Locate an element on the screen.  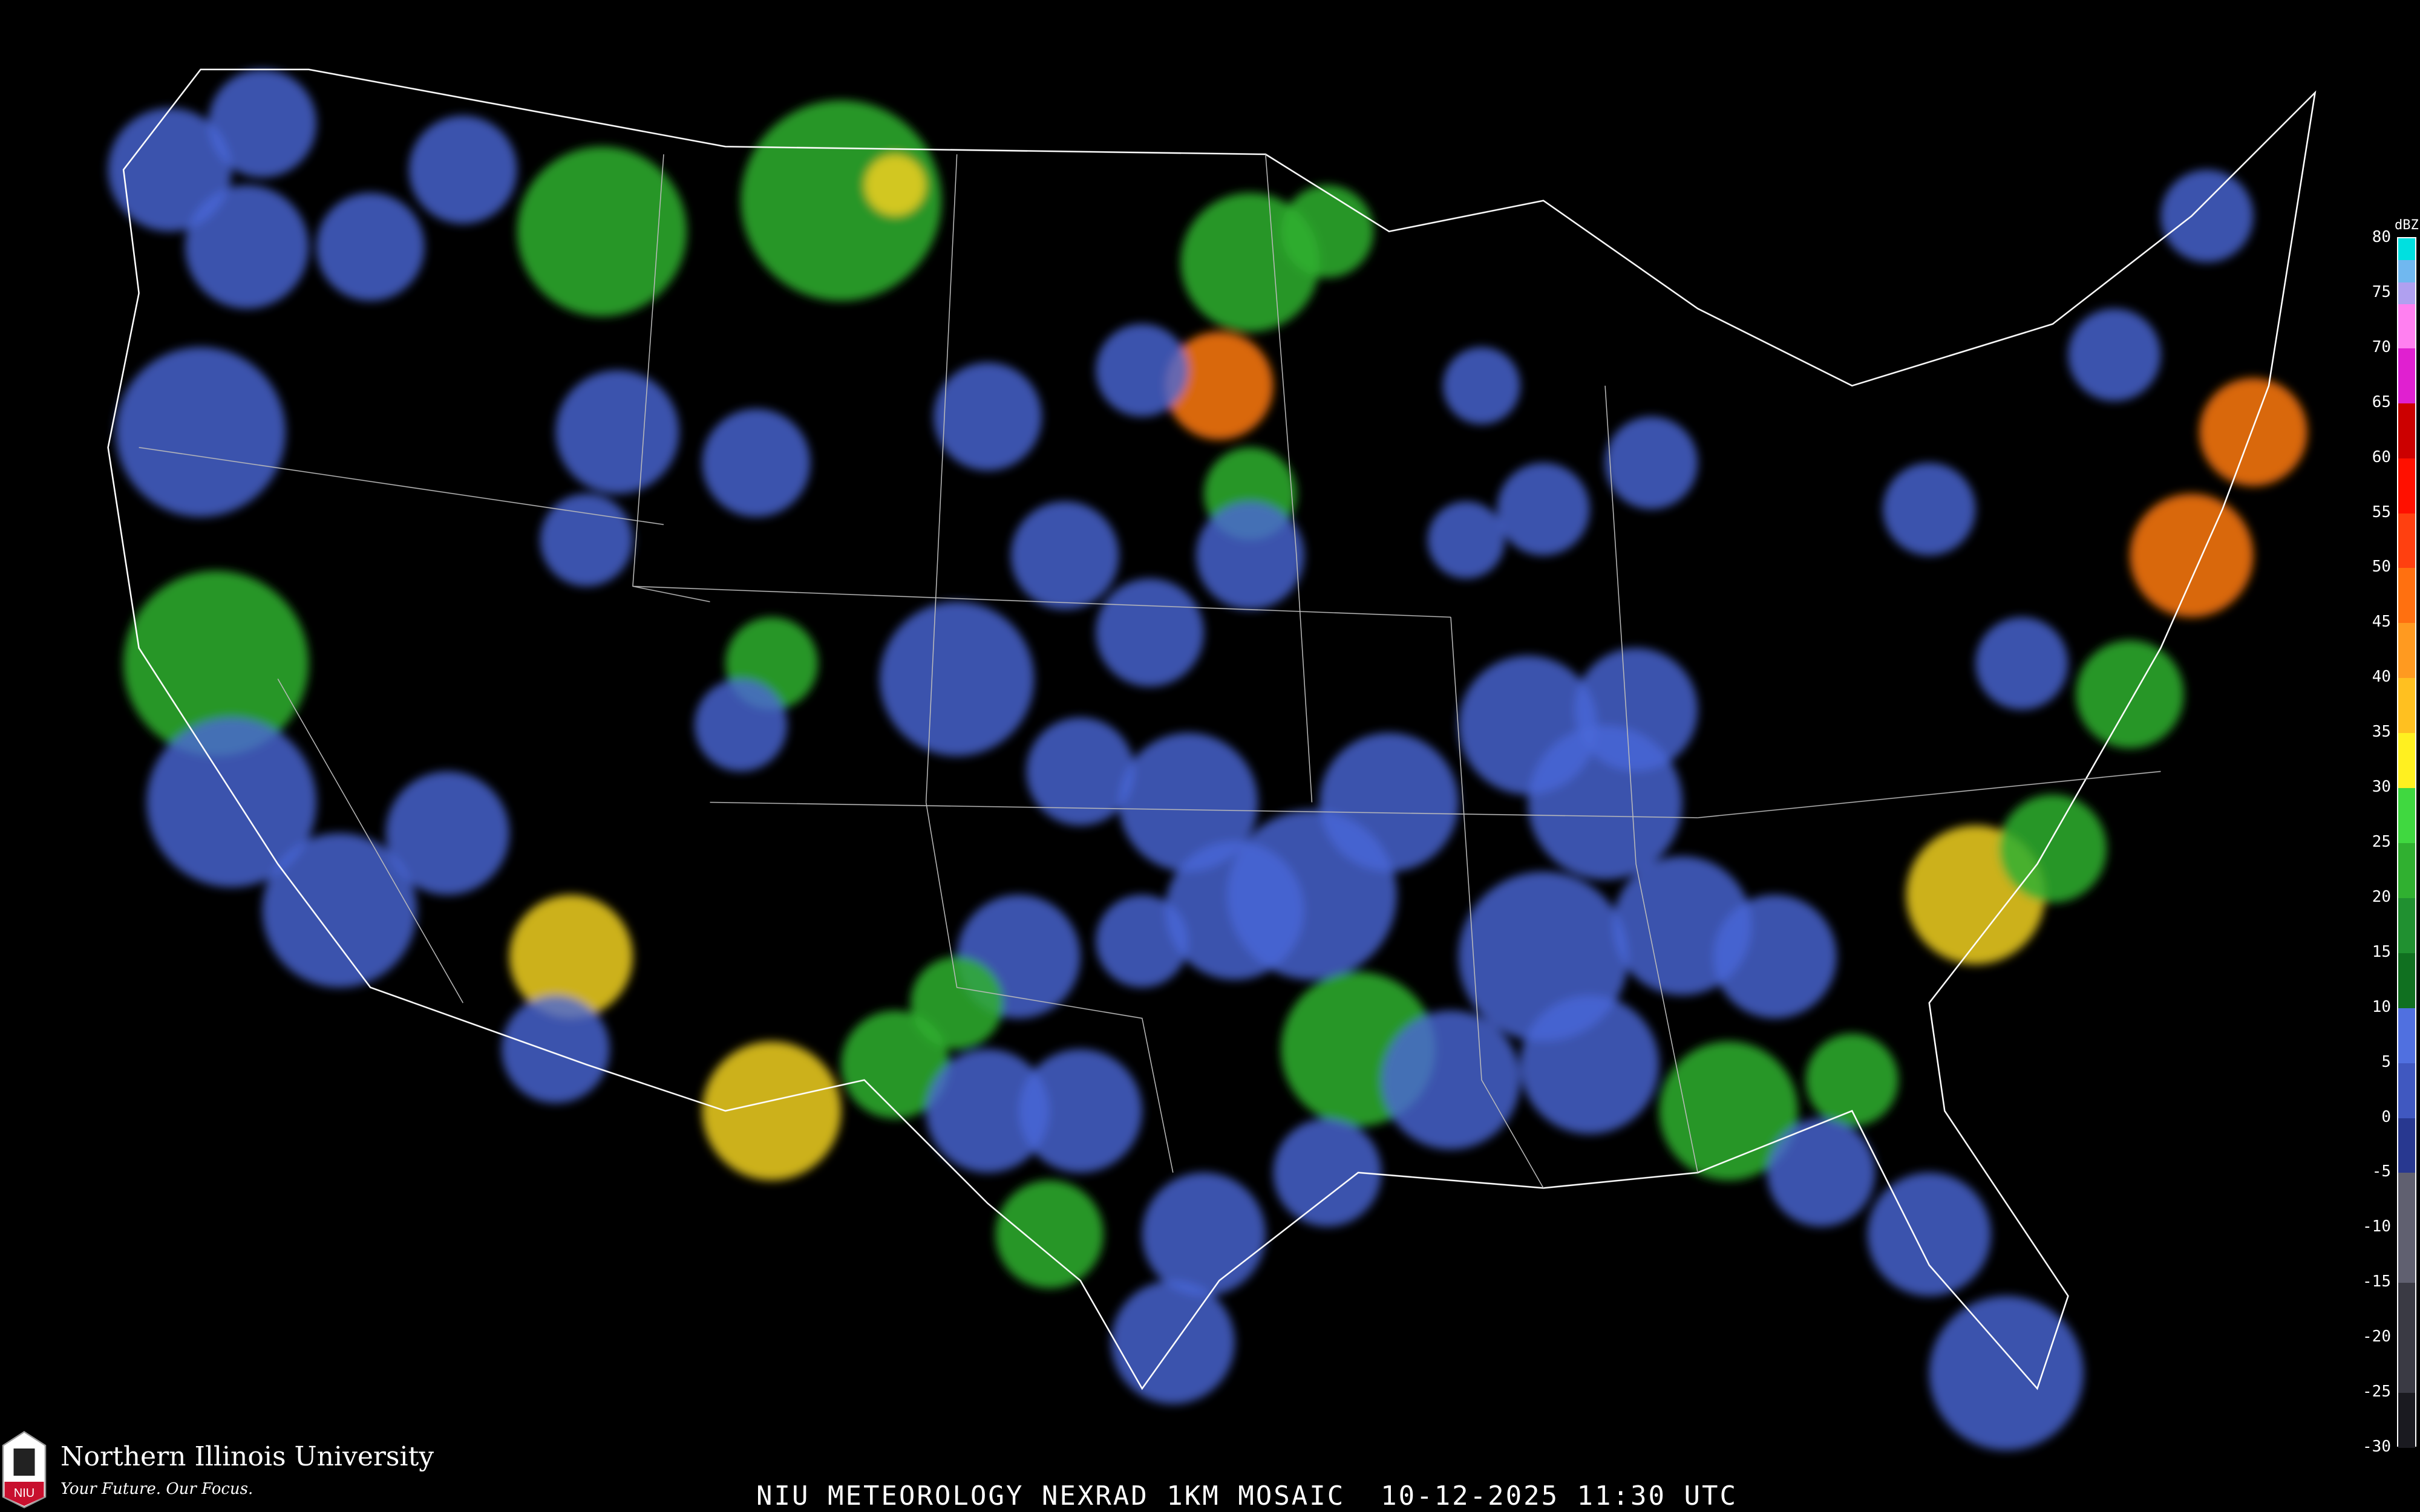
university-name: Northern Illinois University is located at coordinates (247, 1457).